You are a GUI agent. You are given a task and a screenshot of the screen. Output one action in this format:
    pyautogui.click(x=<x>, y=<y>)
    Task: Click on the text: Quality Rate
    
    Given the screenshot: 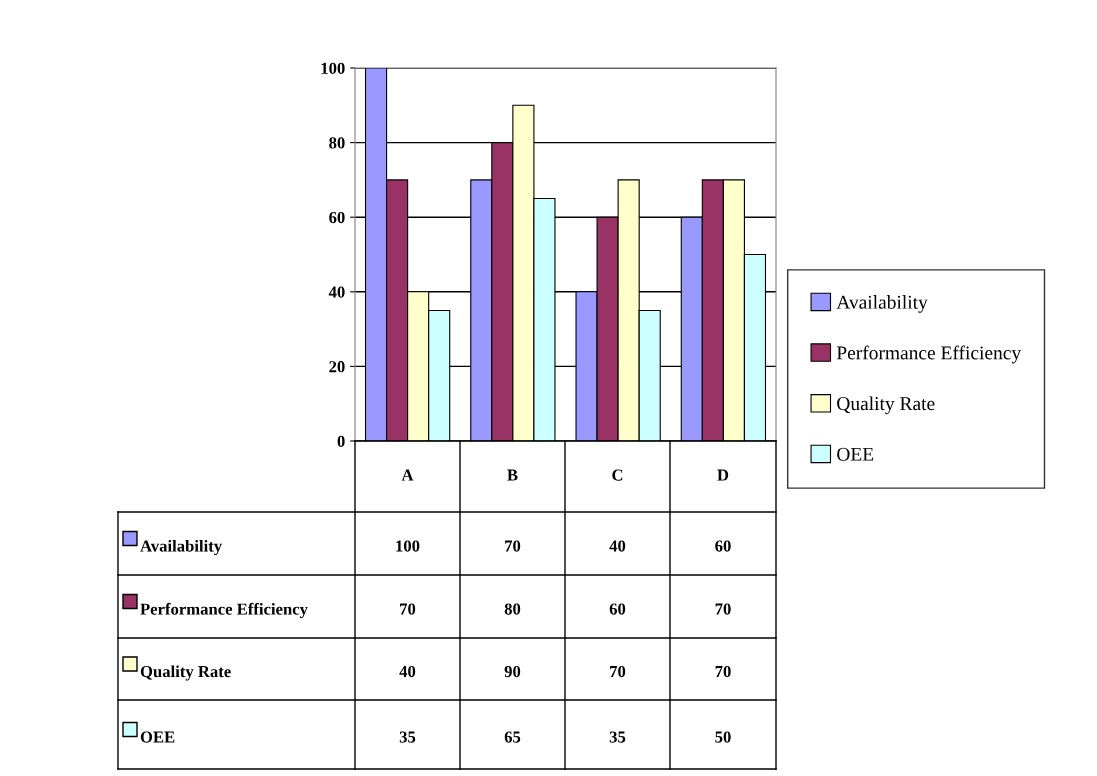 What is the action you would take?
    pyautogui.click(x=185, y=673)
    